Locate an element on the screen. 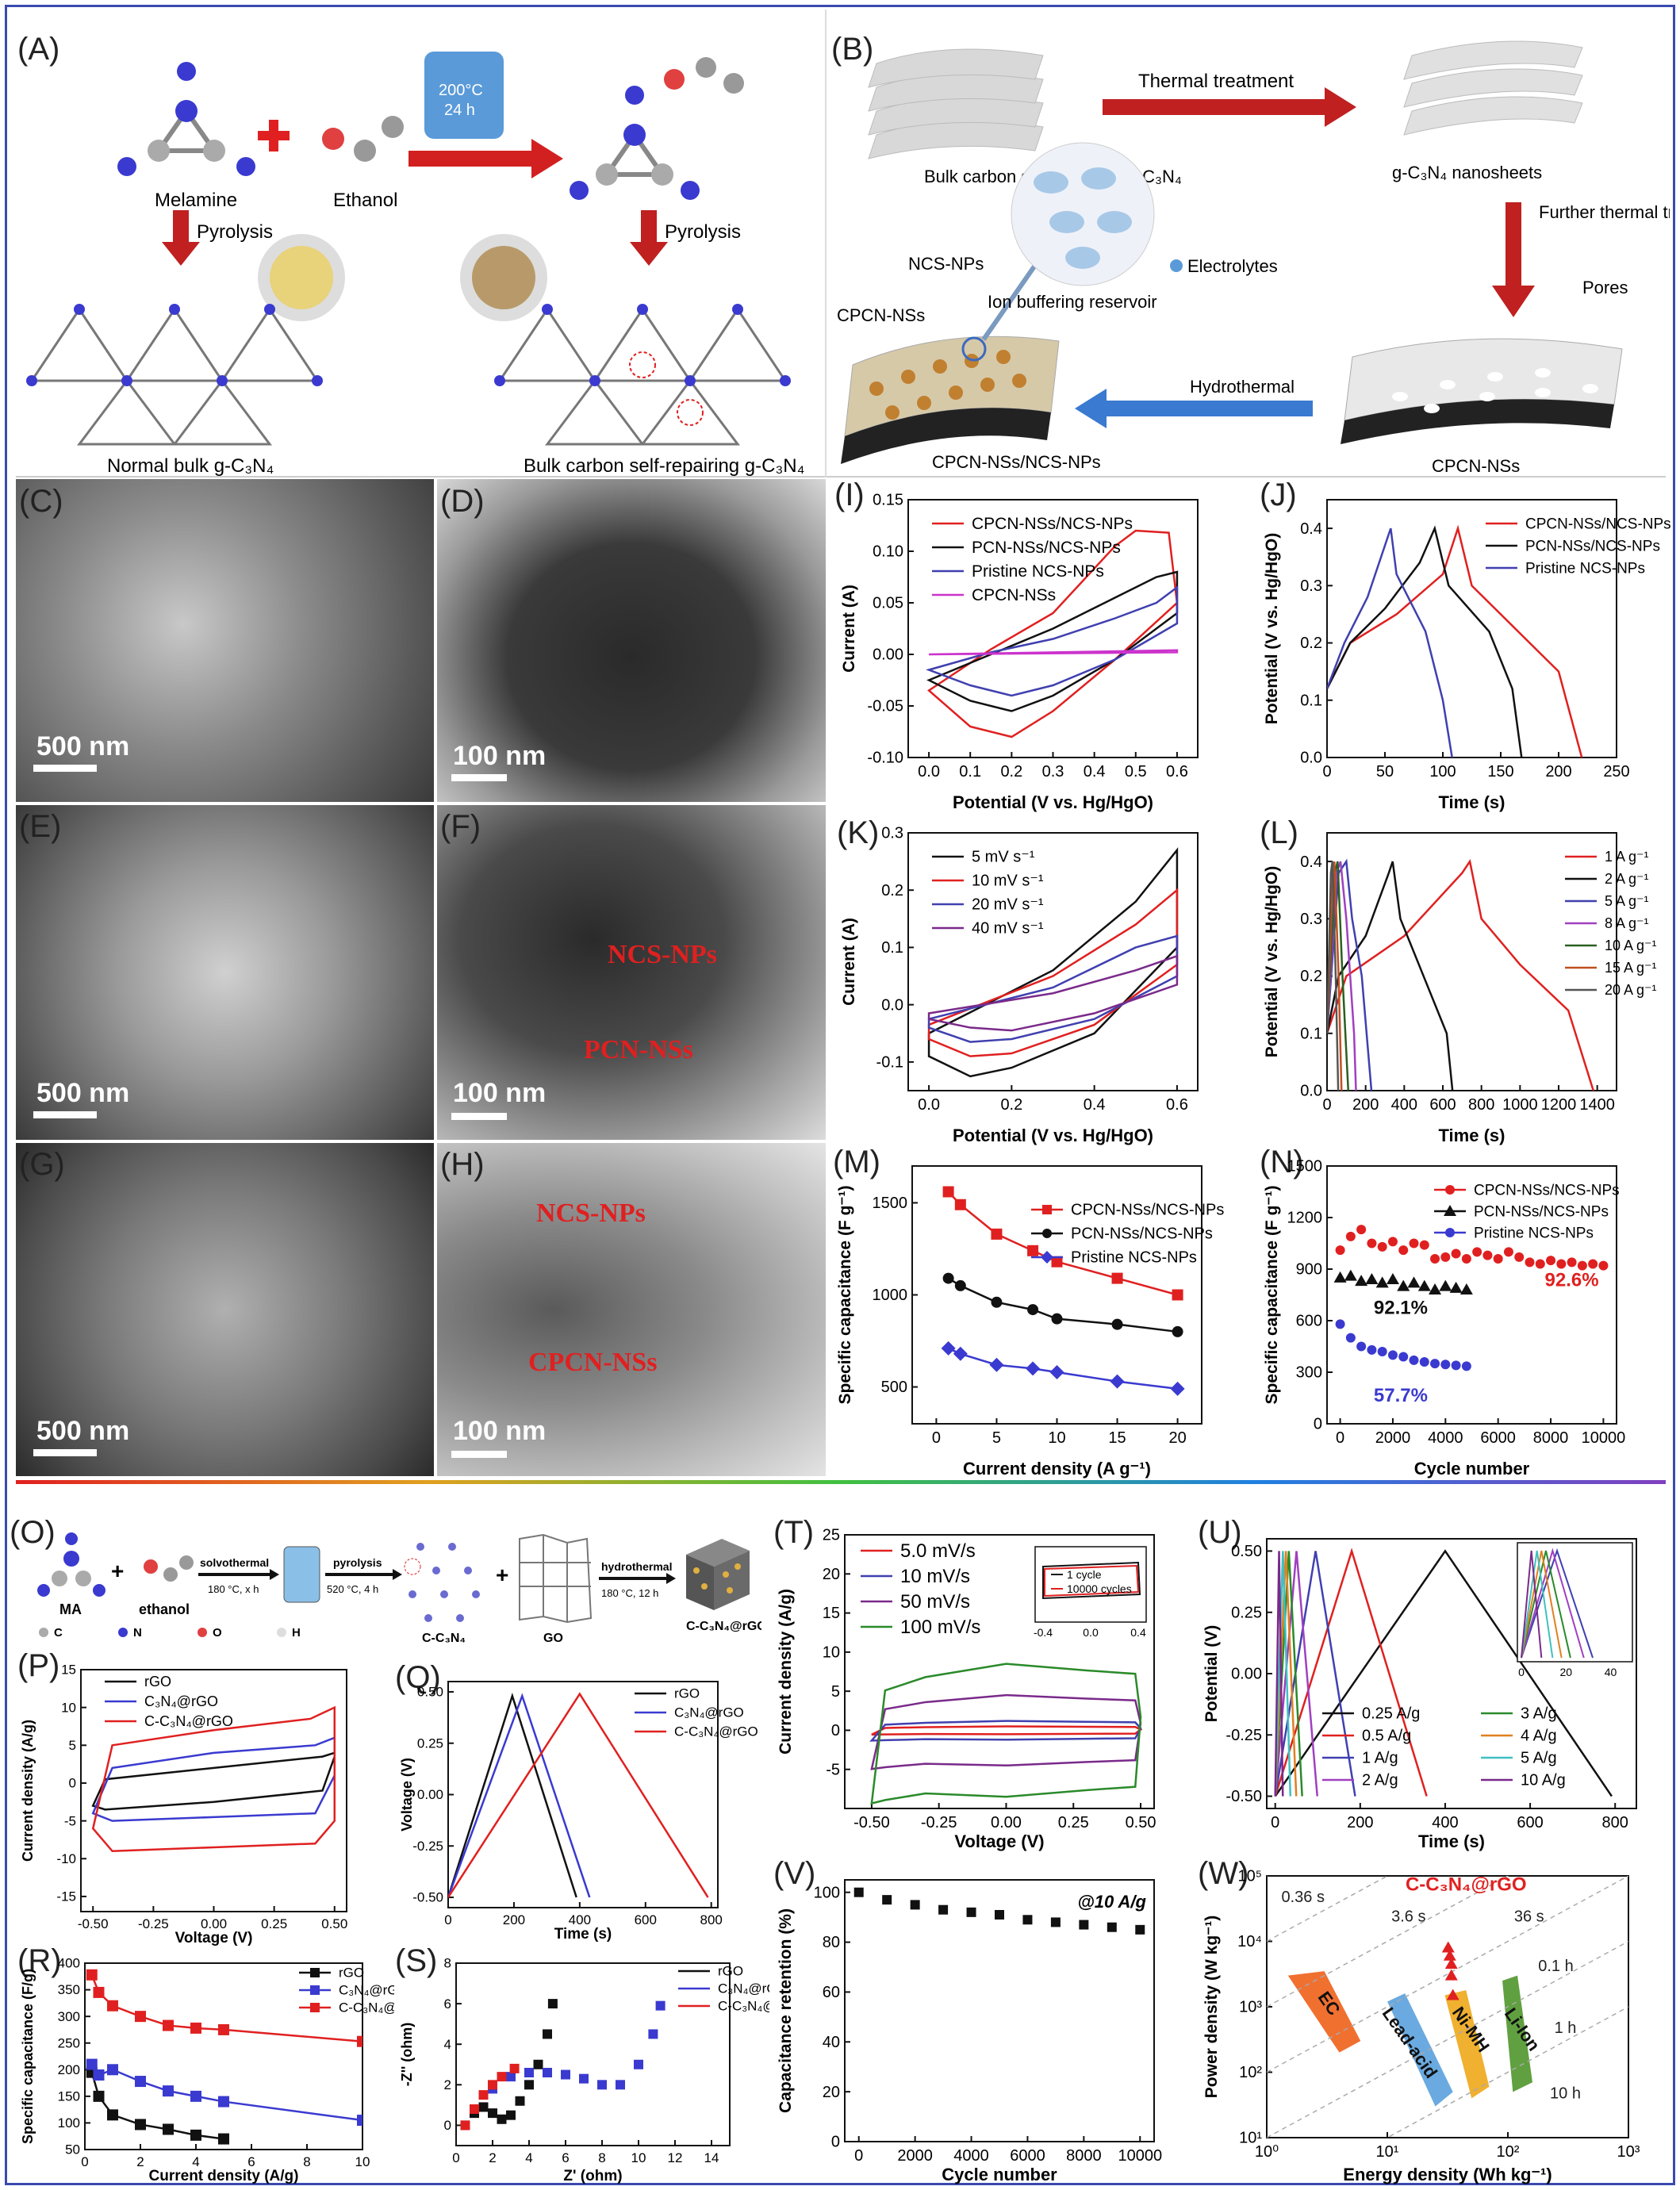 This screenshot has width=1680, height=2190. x-tick-label: 10 is located at coordinates (1056, 1438).